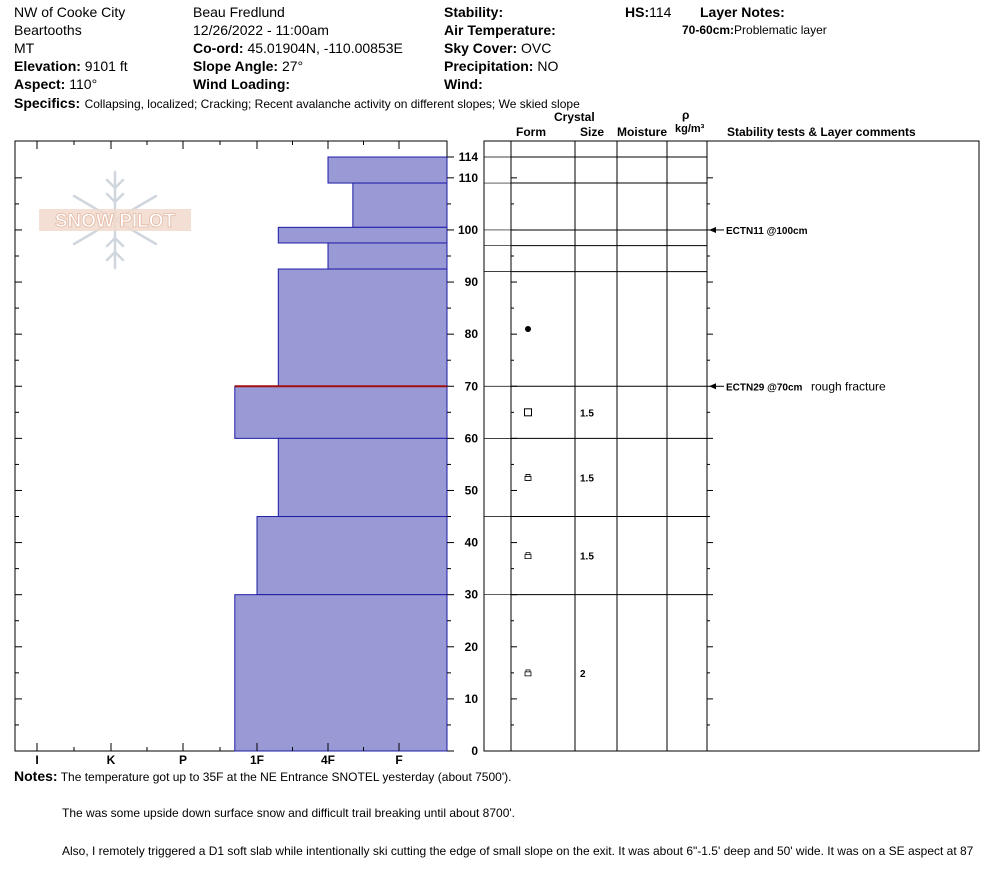 The image size is (994, 878). What do you see at coordinates (592, 132) in the screenshot?
I see `size-header: Size` at bounding box center [592, 132].